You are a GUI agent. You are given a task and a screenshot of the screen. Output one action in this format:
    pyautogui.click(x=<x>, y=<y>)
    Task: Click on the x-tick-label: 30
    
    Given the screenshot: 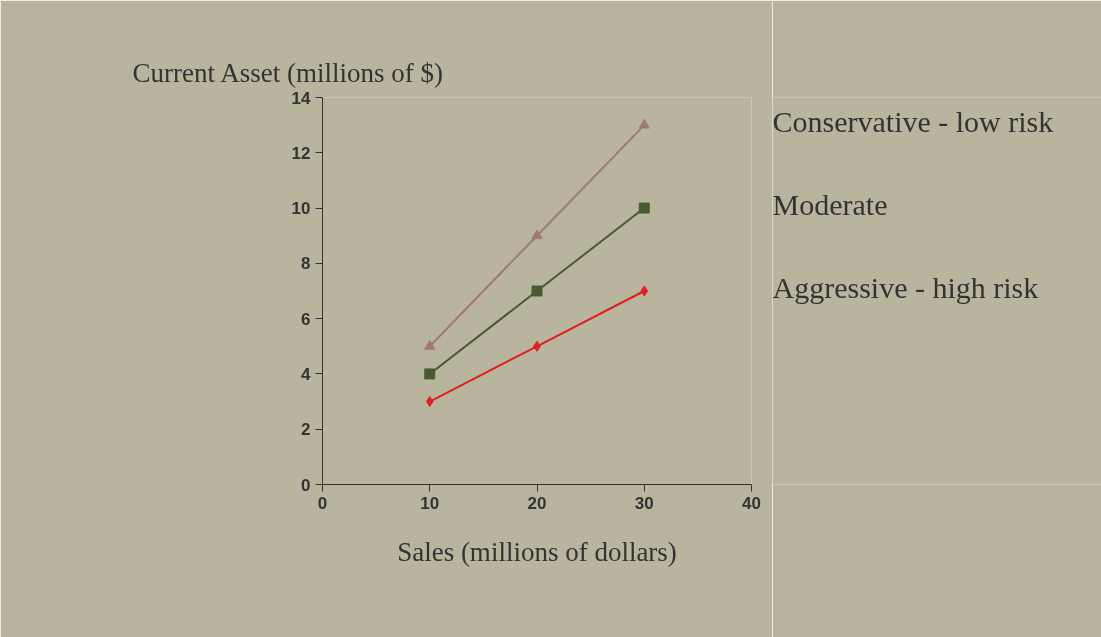 What is the action you would take?
    pyautogui.click(x=644, y=503)
    